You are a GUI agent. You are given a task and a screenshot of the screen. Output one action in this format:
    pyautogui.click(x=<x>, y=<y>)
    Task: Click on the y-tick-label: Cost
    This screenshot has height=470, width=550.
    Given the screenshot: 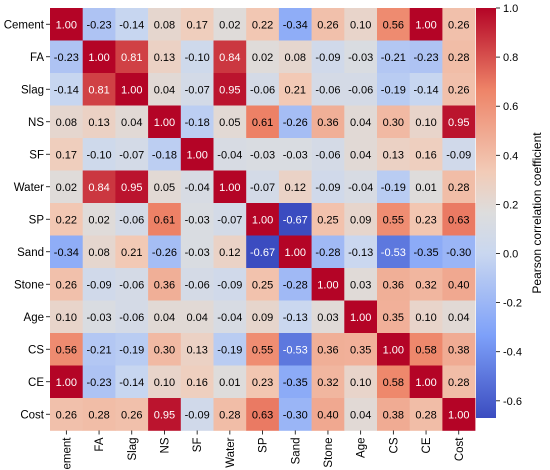 What is the action you would take?
    pyautogui.click(x=32, y=415)
    